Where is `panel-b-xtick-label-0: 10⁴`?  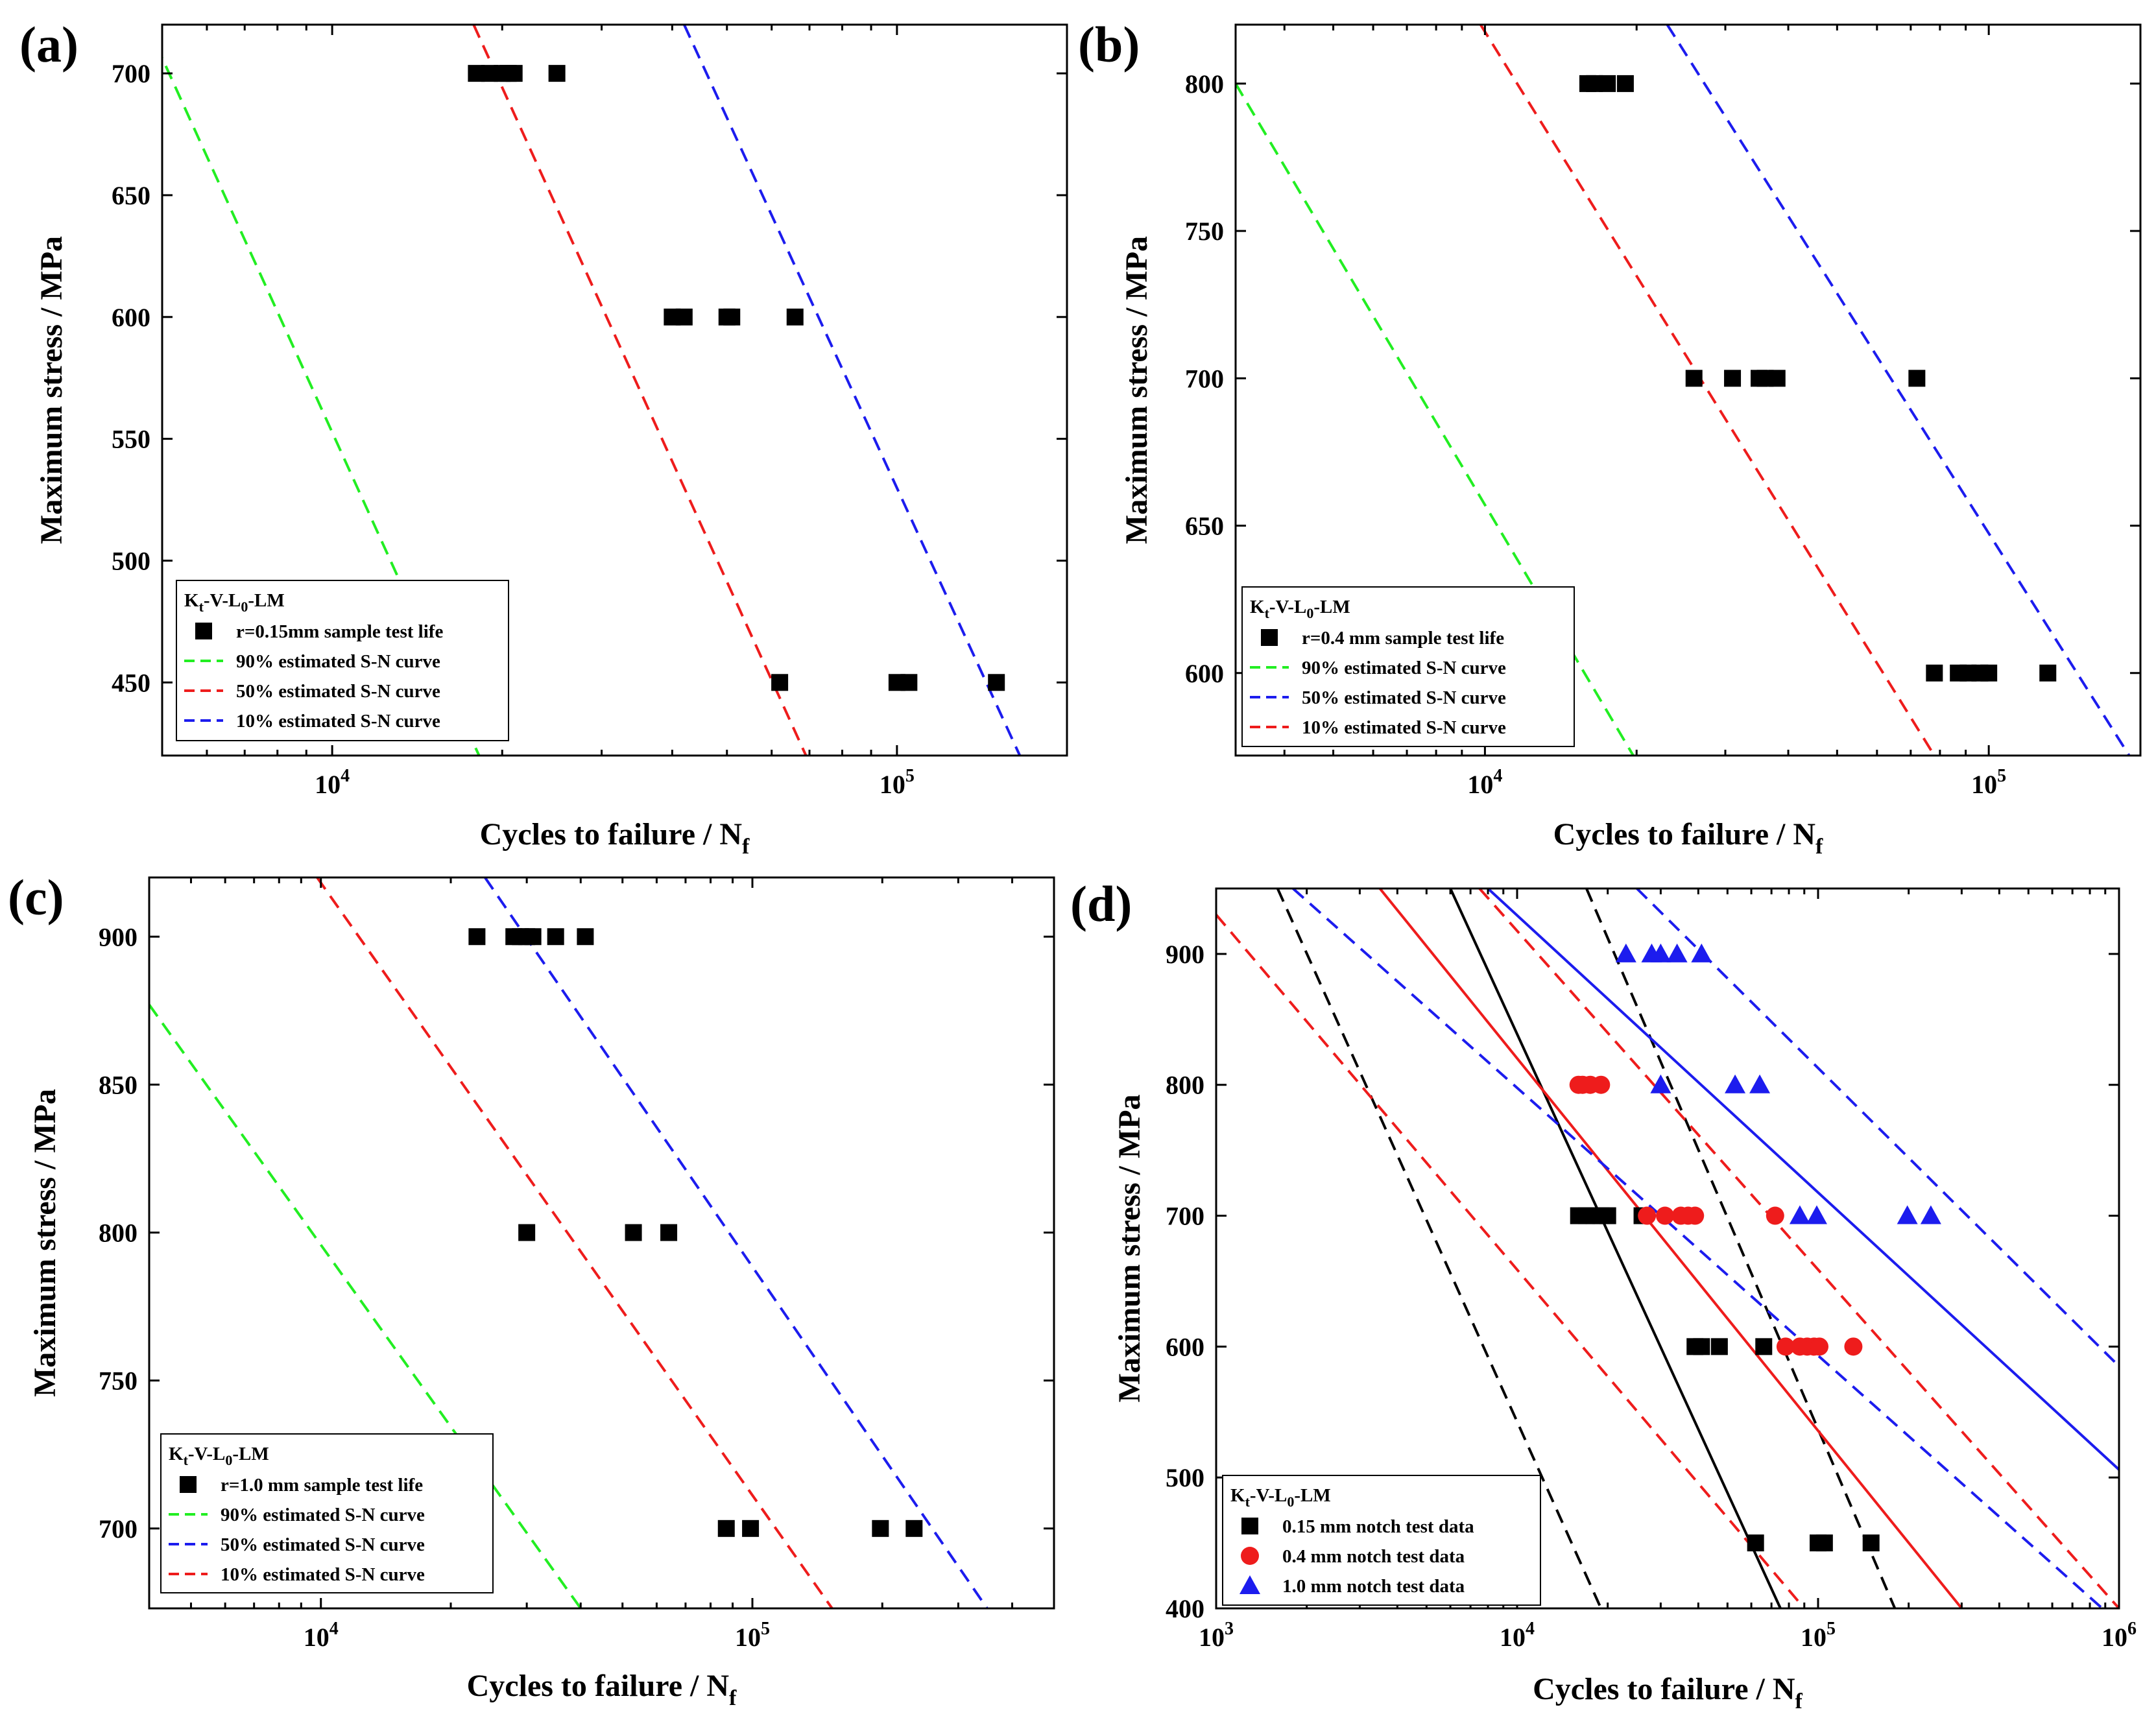 panel-b-xtick-label-0: 10⁴ is located at coordinates (1484, 782).